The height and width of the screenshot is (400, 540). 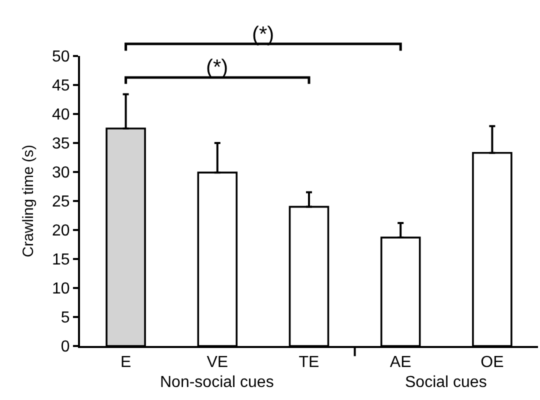 I want to click on y-tick-label: 40, so click(x=61, y=115).